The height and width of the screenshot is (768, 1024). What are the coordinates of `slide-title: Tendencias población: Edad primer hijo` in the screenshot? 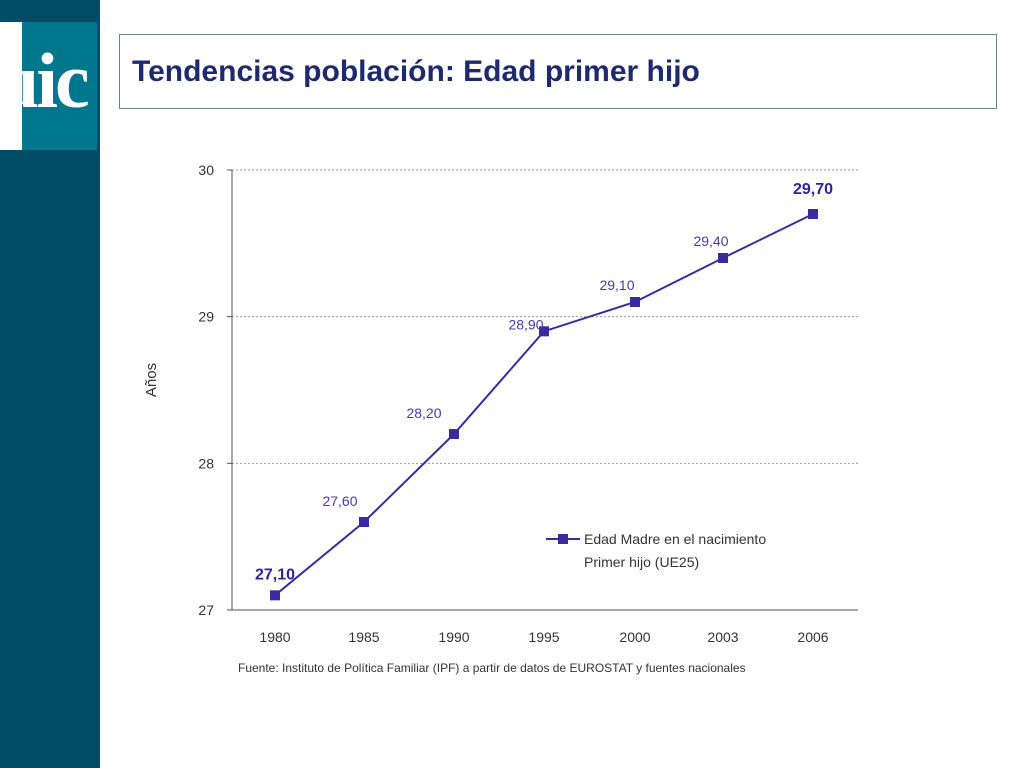 It's located at (416, 71).